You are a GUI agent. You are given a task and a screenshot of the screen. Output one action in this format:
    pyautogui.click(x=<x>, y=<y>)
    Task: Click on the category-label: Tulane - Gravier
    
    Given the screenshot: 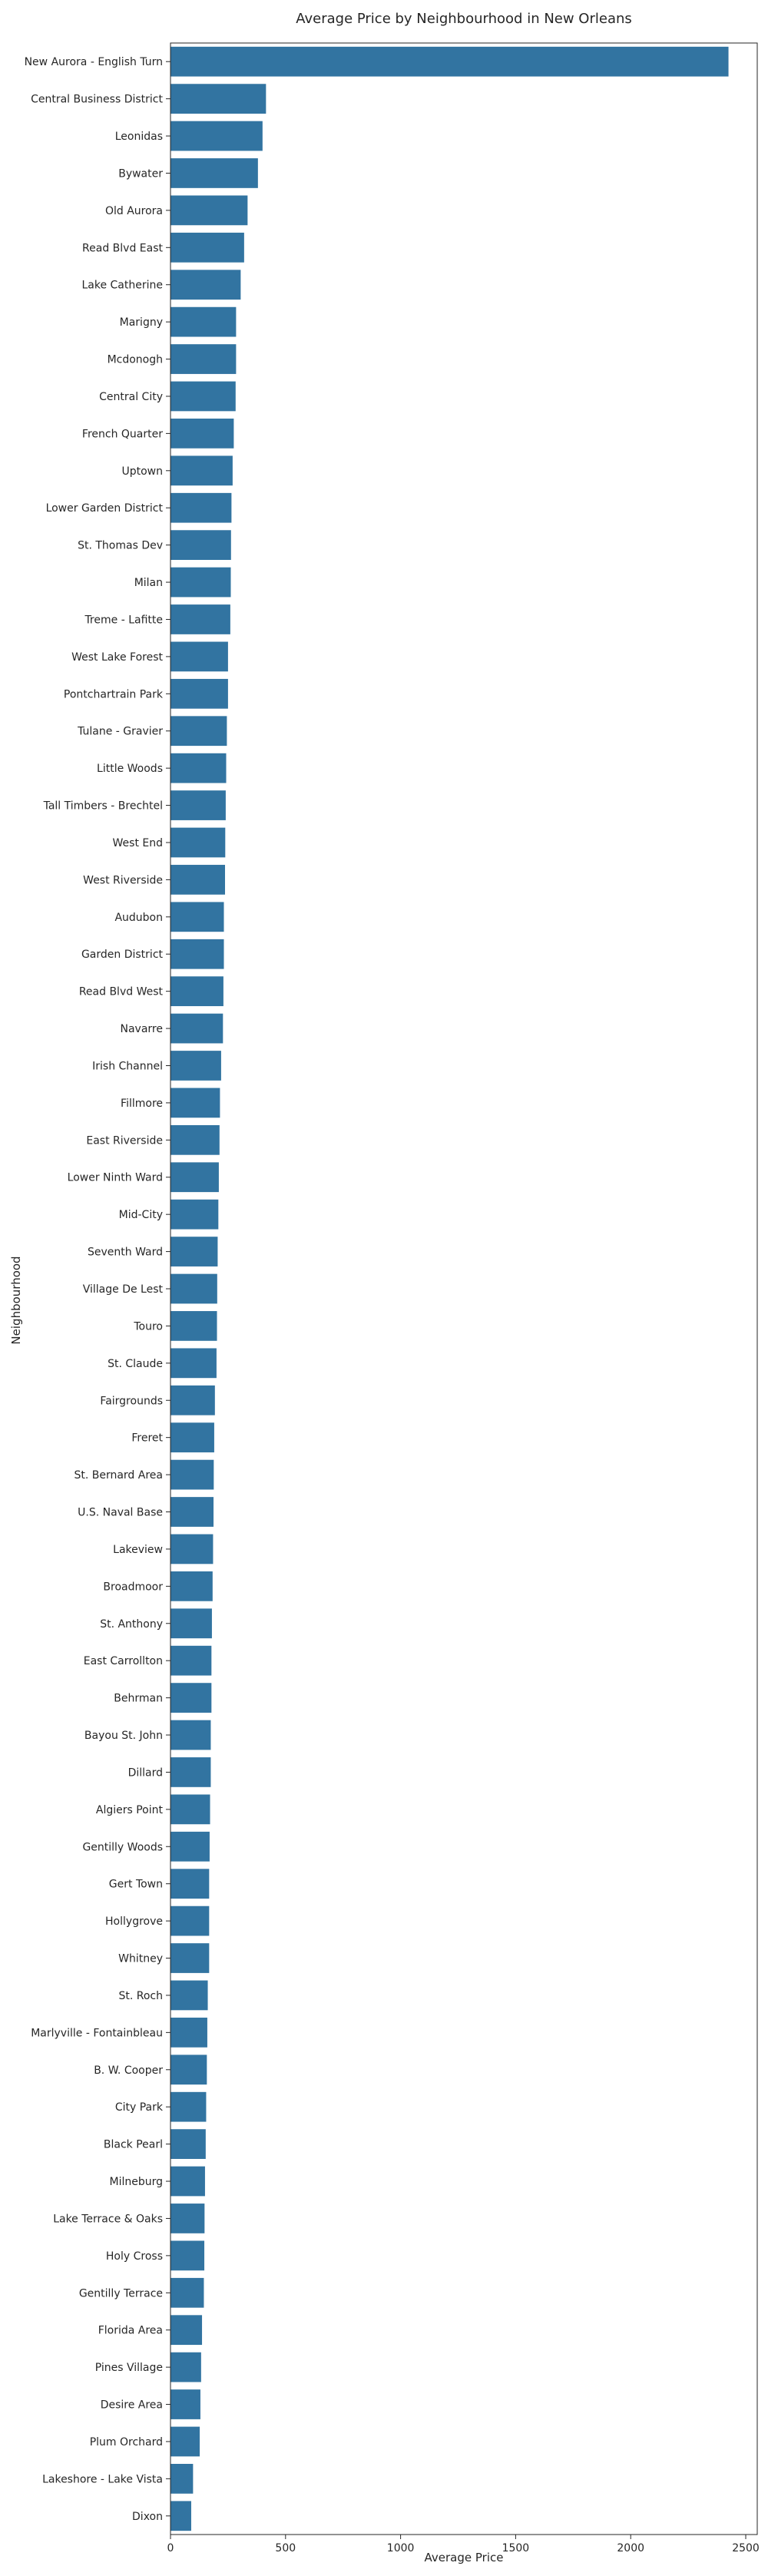 What is the action you would take?
    pyautogui.click(x=120, y=732)
    